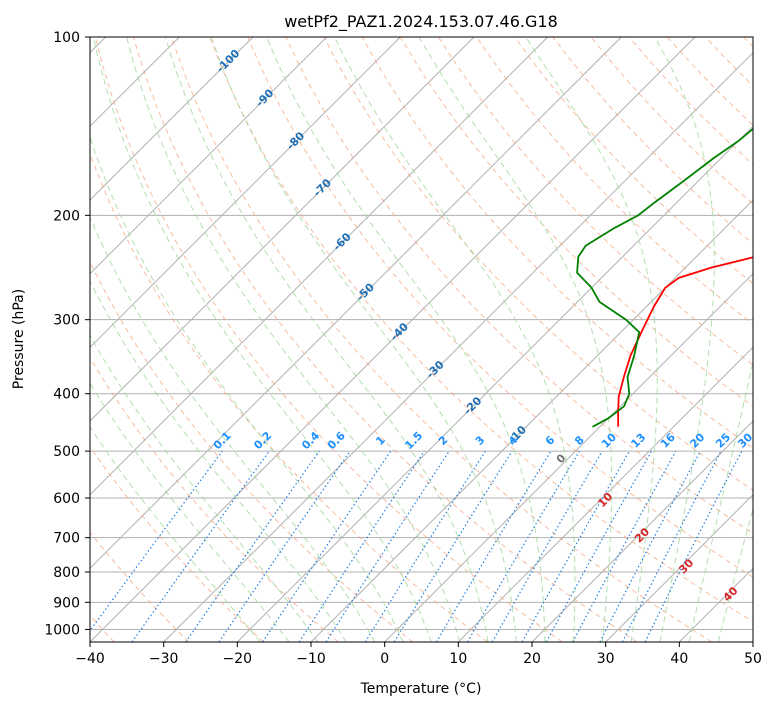 This screenshot has width=775, height=708. What do you see at coordinates (164, 659) in the screenshot?
I see `x-tick-label: −30` at bounding box center [164, 659].